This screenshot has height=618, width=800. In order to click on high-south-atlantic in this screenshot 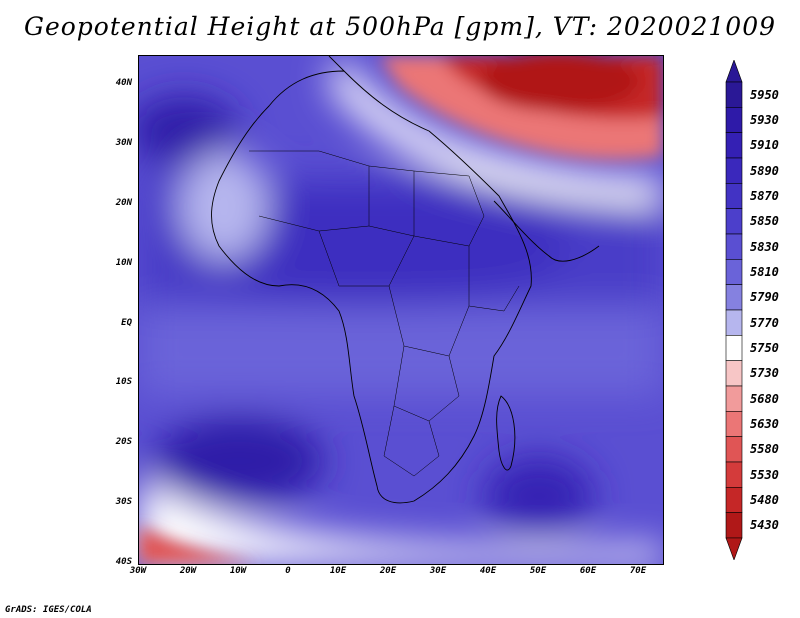, I will do `click(239, 461)`.